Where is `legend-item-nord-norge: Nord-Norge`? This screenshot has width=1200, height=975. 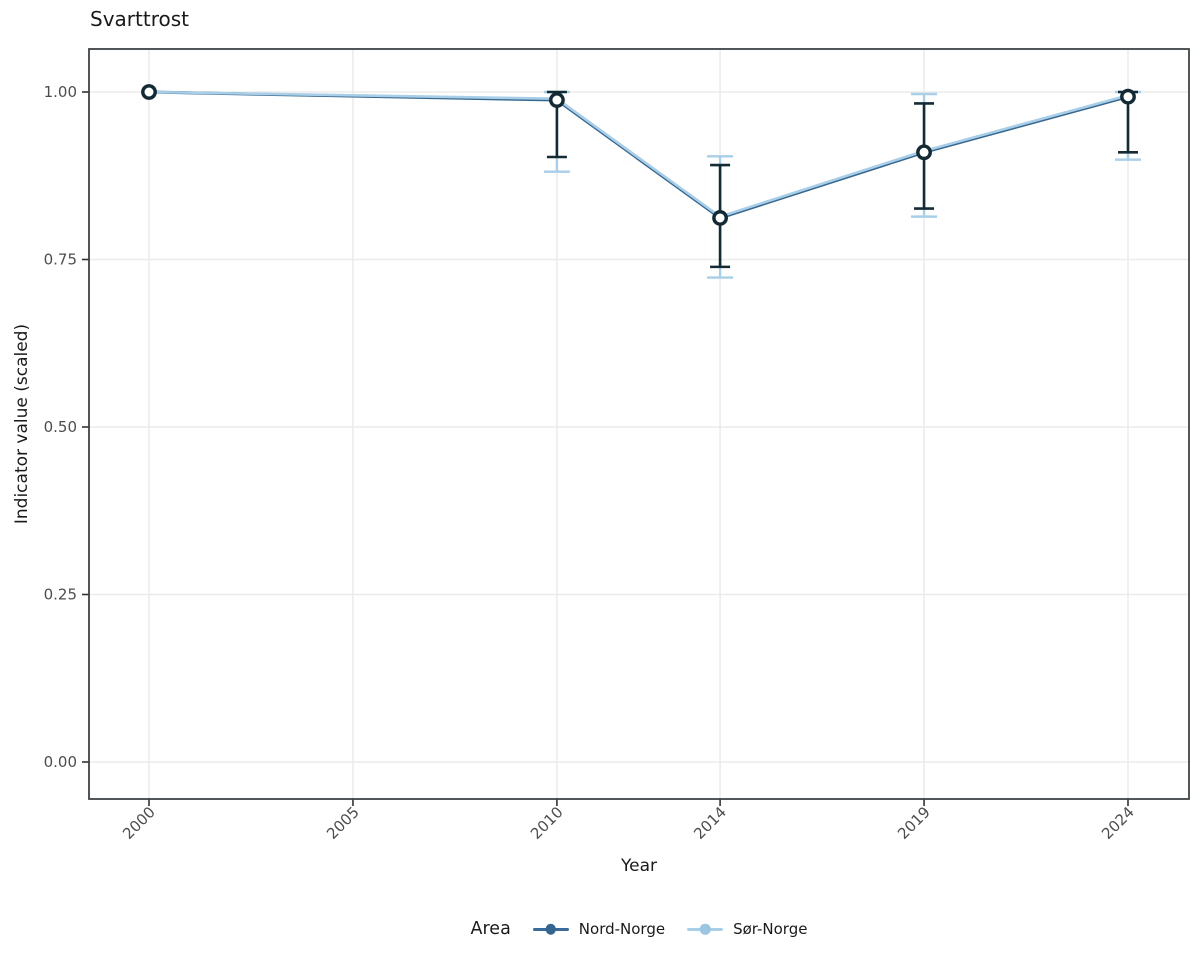 legend-item-nord-norge: Nord-Norge is located at coordinates (599, 929).